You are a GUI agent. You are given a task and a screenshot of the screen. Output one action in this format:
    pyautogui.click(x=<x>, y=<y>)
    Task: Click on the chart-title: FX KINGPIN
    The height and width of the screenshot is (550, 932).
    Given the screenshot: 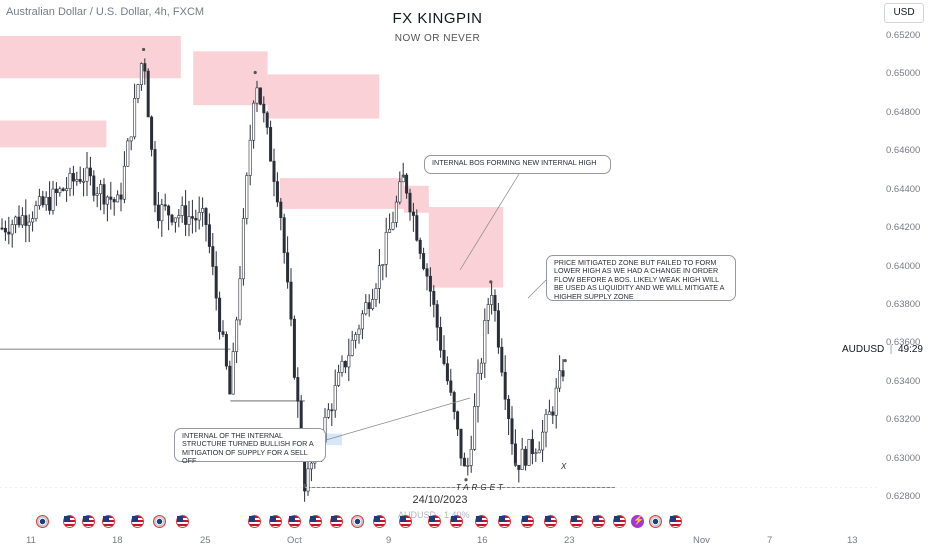 What is the action you would take?
    pyautogui.click(x=437, y=18)
    